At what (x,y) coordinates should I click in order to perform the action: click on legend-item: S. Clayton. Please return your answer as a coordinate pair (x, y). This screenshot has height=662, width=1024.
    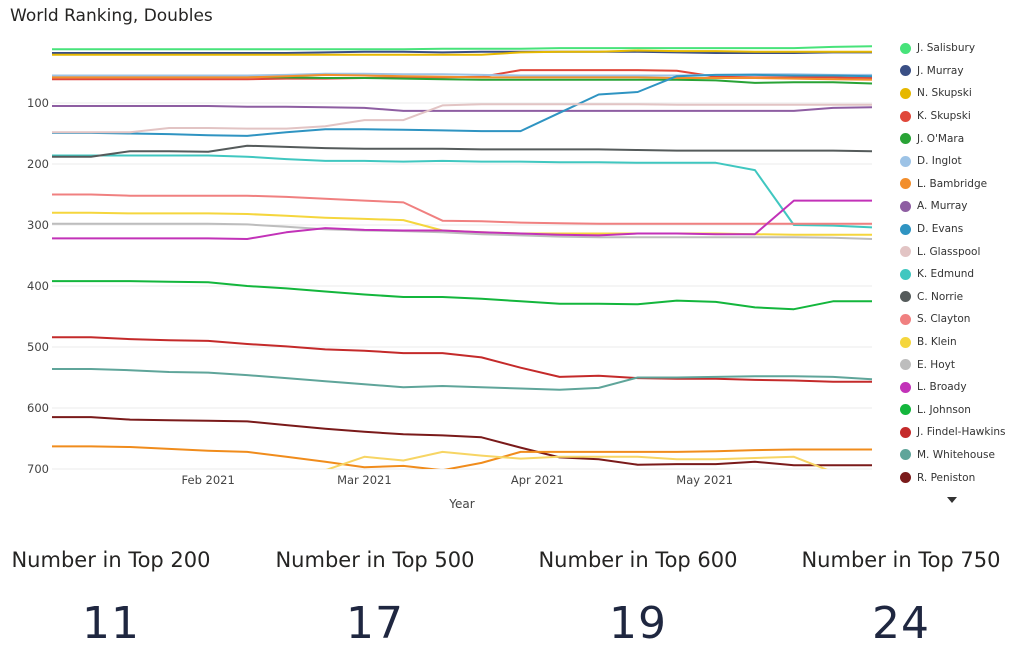
    Looking at the image, I should click on (960, 319).